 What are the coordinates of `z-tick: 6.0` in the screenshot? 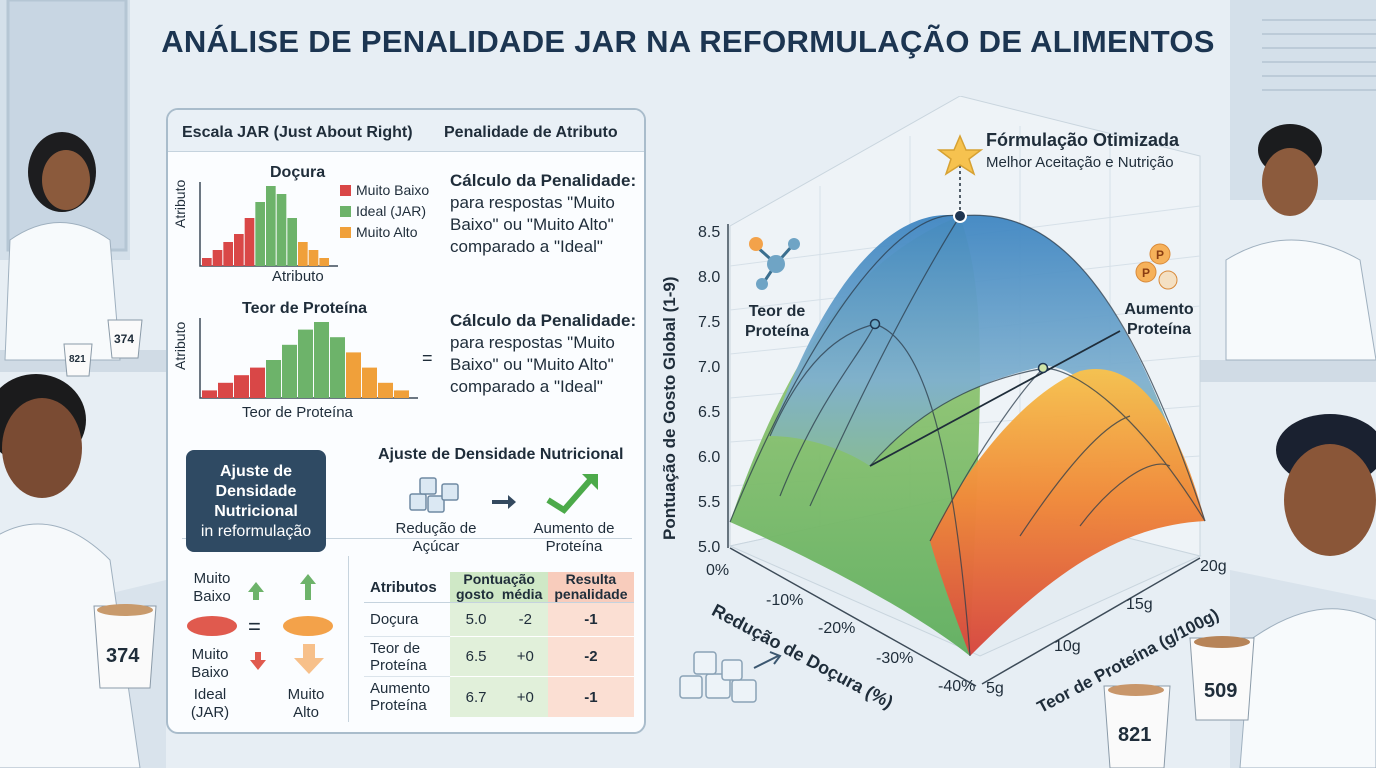 It's located at (709, 457).